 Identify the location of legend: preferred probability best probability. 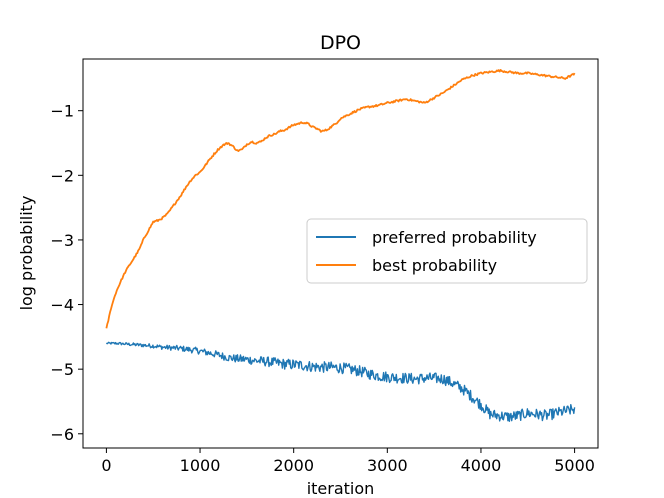
(447, 251).